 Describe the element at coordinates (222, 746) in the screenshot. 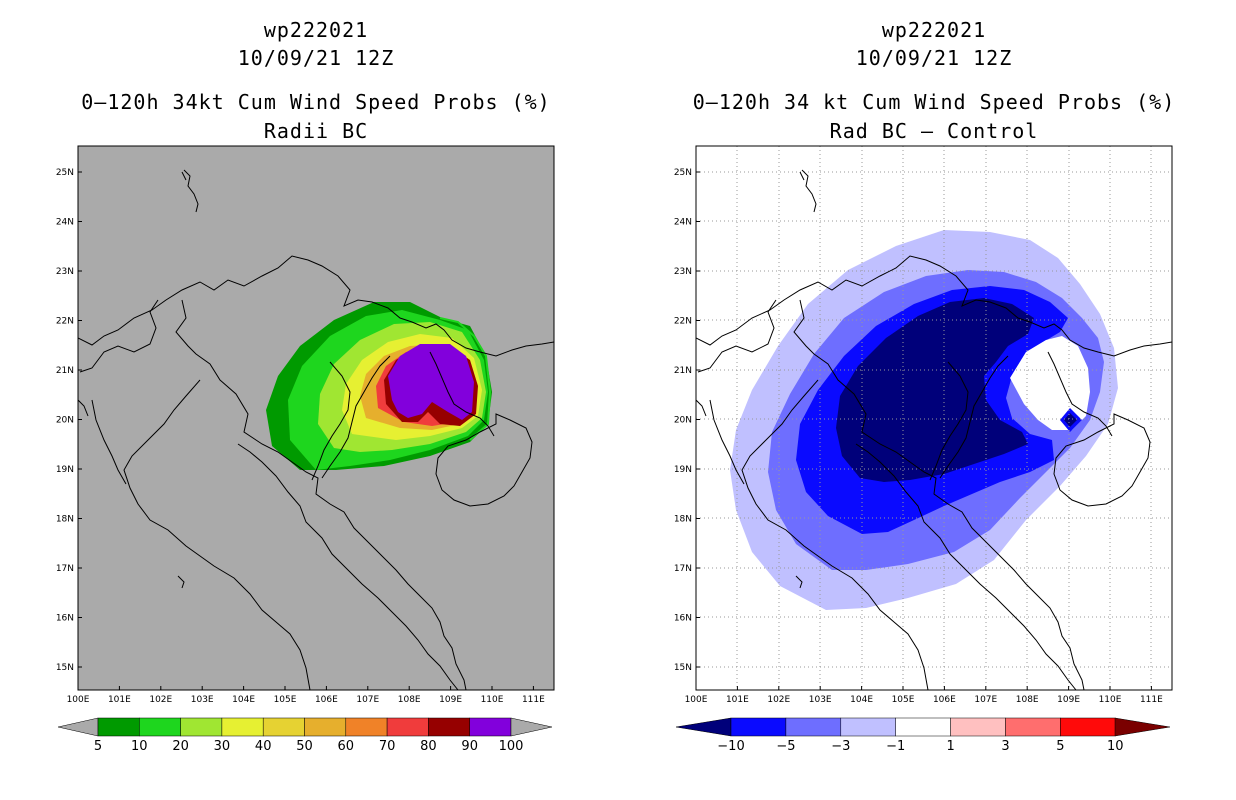

I see `left-colorbar-label: 30` at that location.